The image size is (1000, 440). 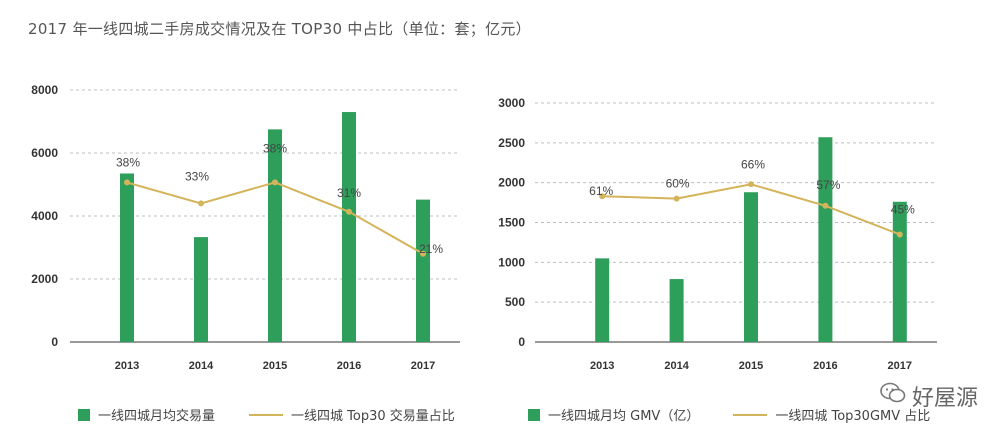 What do you see at coordinates (373, 416) in the screenshot?
I see `legend-line-label: 一线四城 Top30 交易量占比` at bounding box center [373, 416].